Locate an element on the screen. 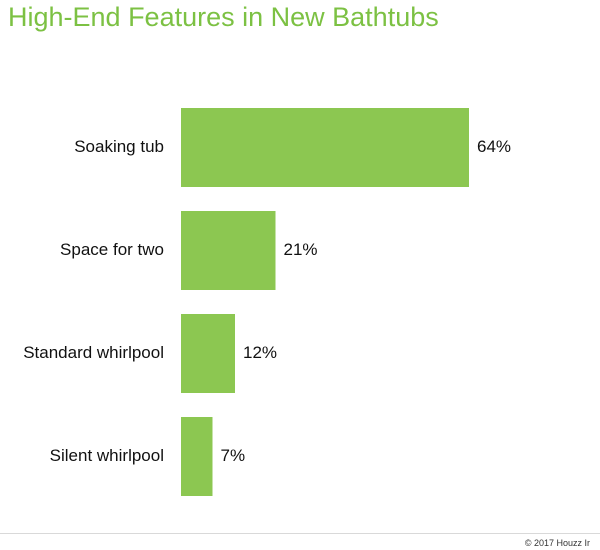 Image resolution: width=600 pixels, height=550 pixels. bar-silent-whirlpool is located at coordinates (197, 456).